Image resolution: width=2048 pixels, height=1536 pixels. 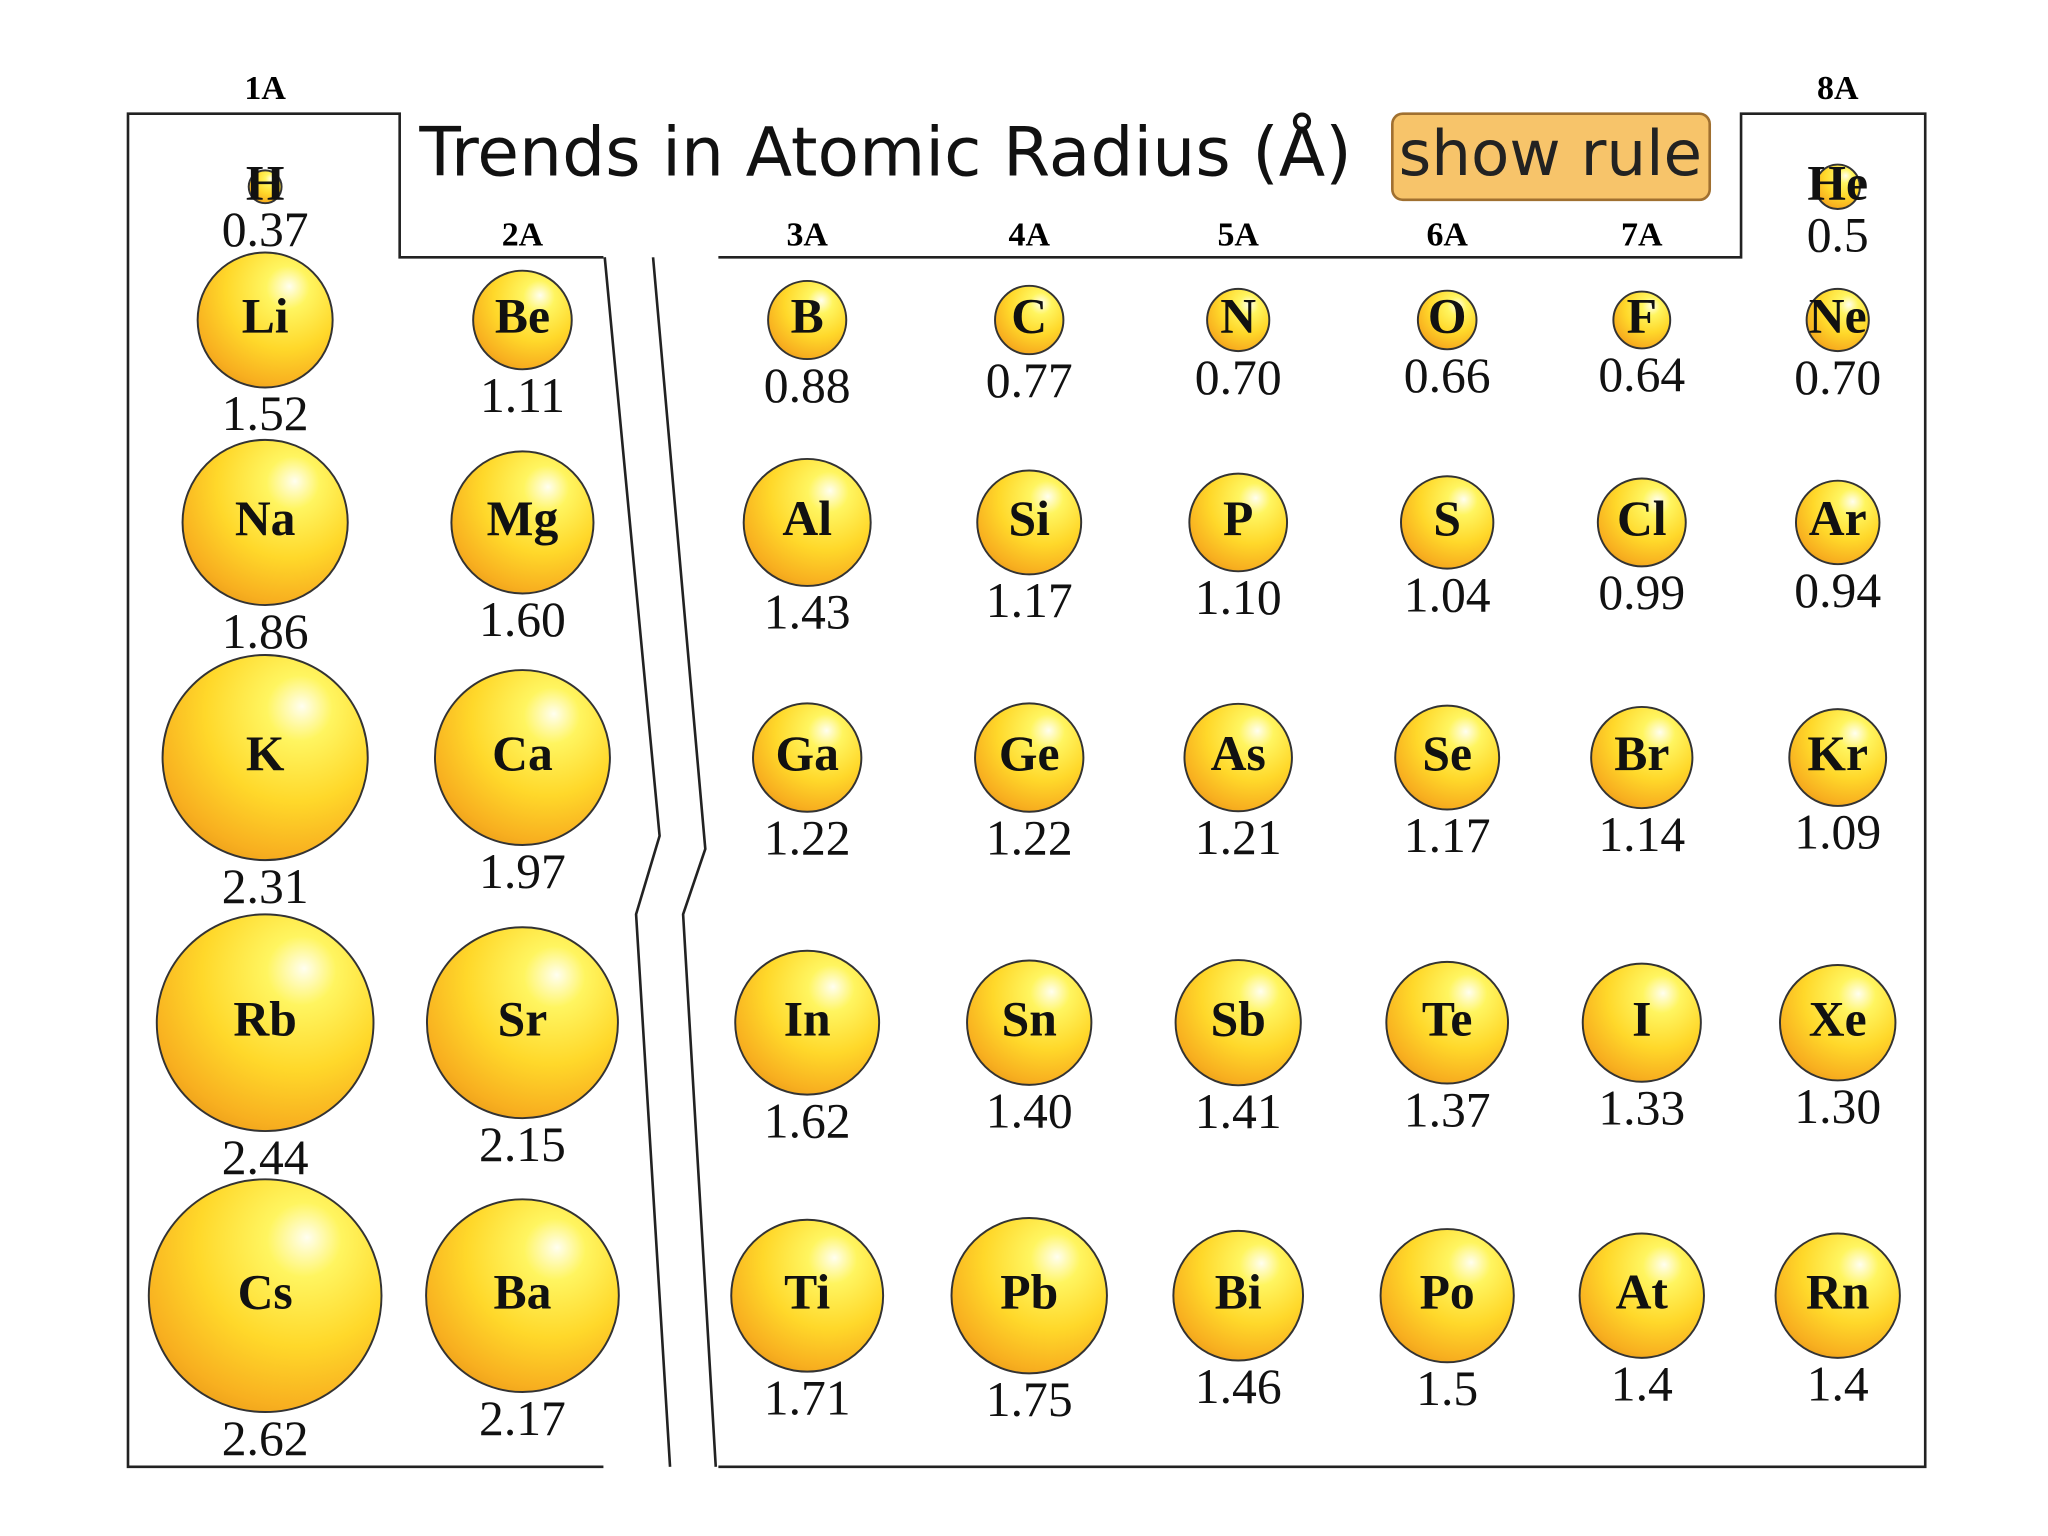 I want to click on element-symbol: P, so click(x=1238, y=518).